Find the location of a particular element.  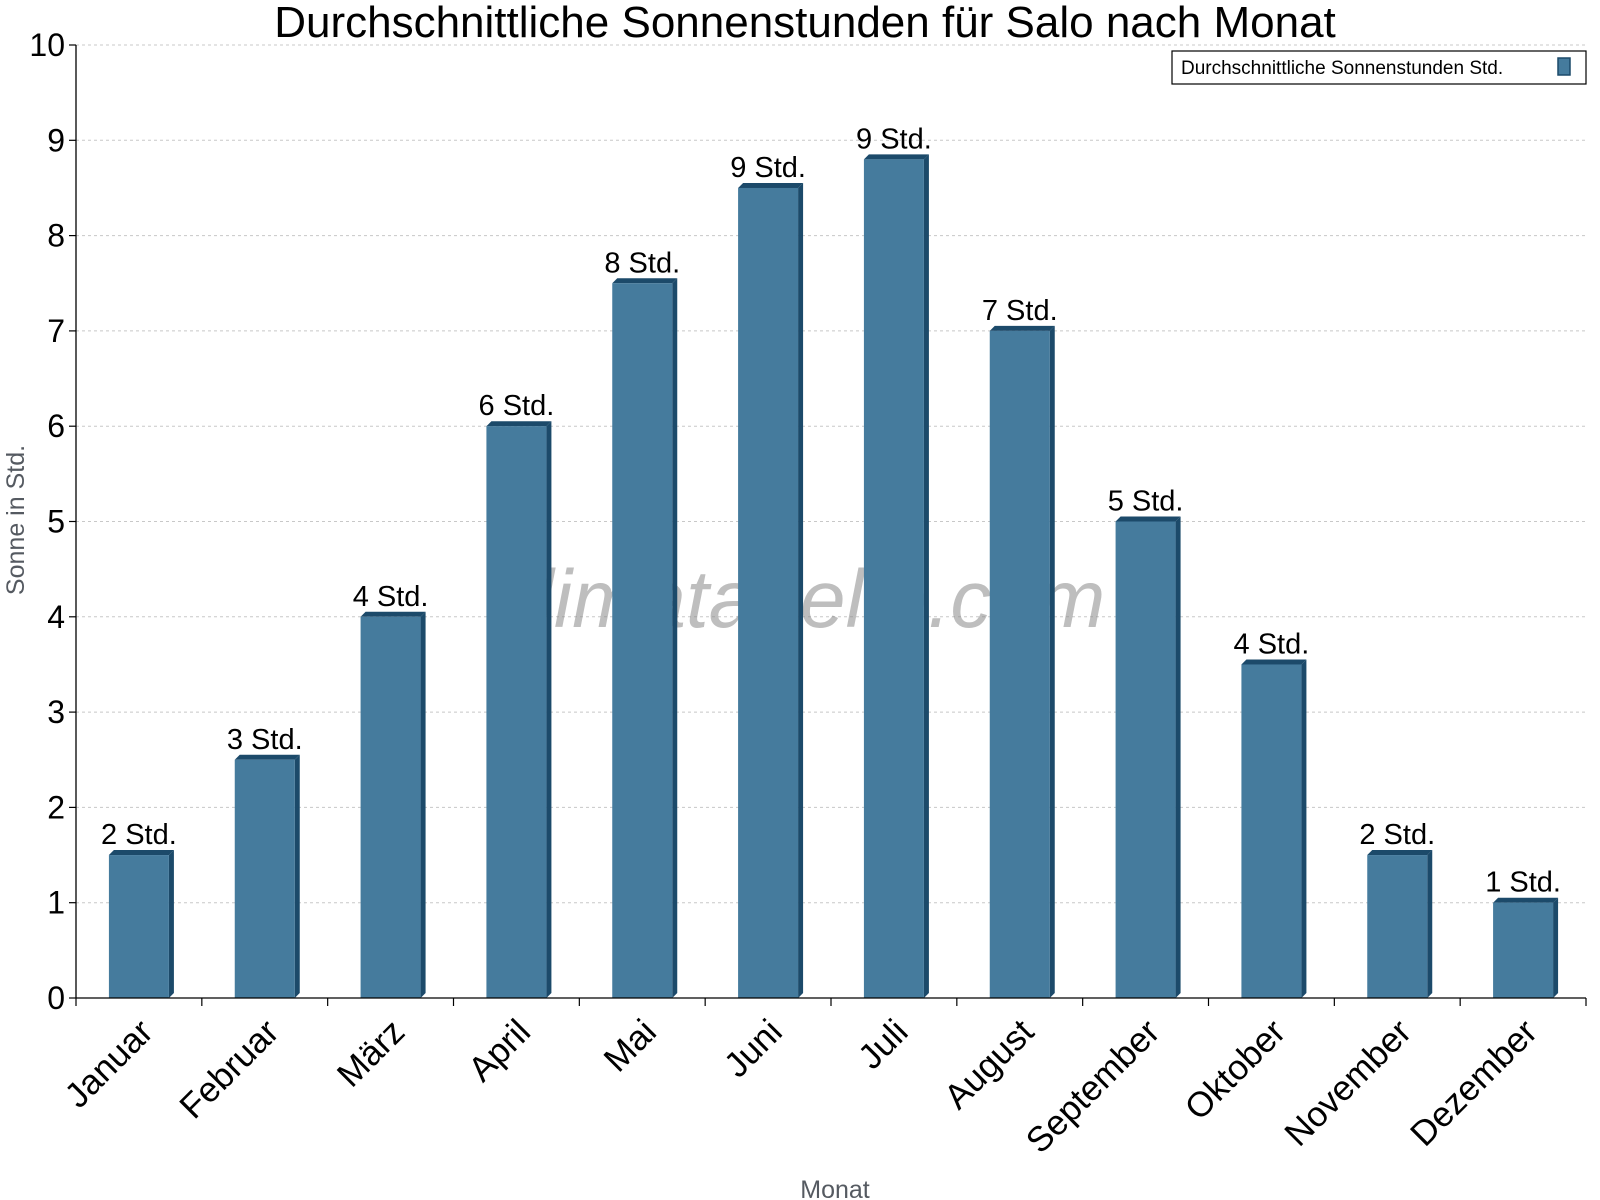

legend-box is located at coordinates (1379, 67).